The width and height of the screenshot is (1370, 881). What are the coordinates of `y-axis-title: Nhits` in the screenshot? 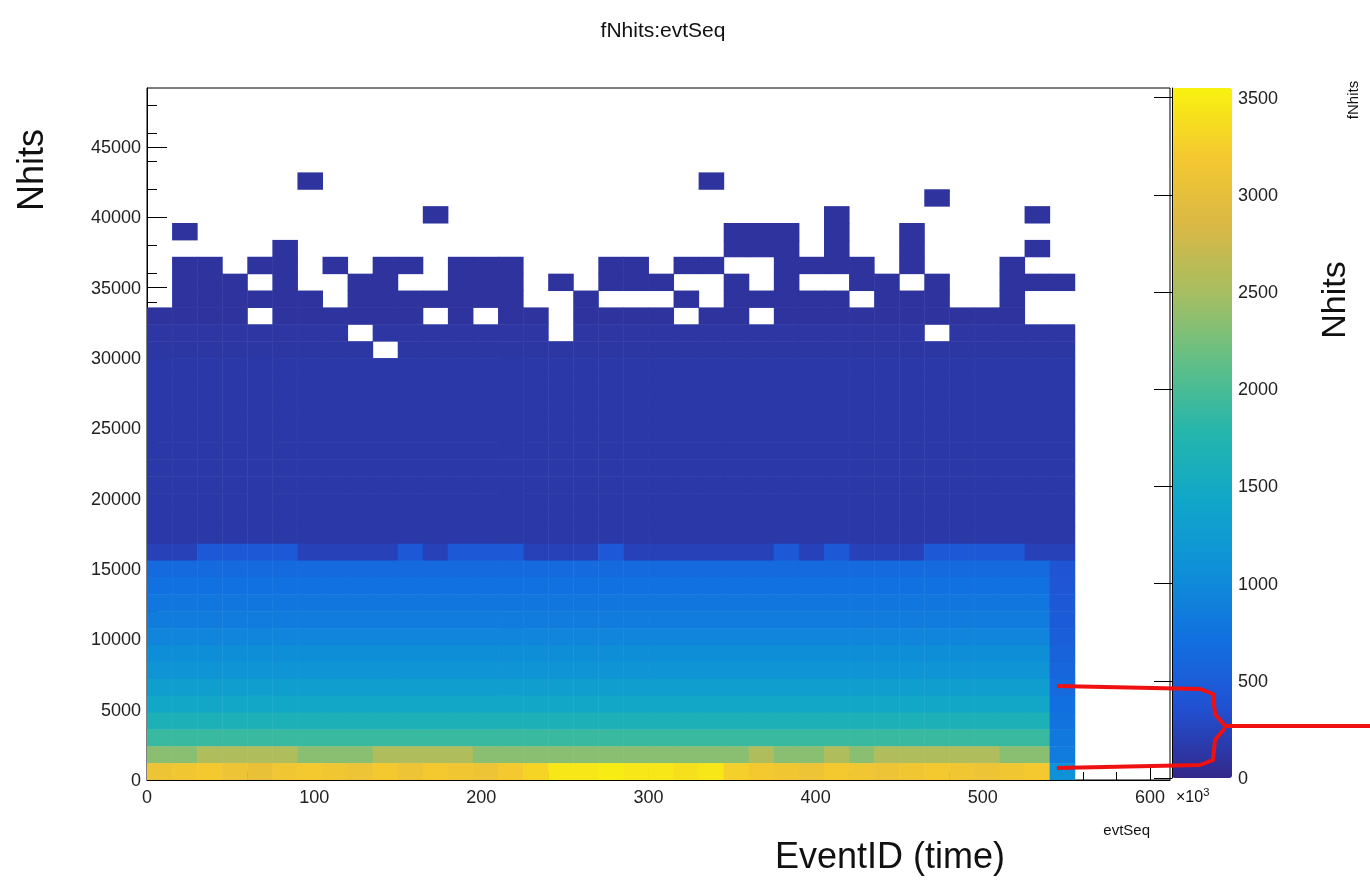 It's located at (30, 170).